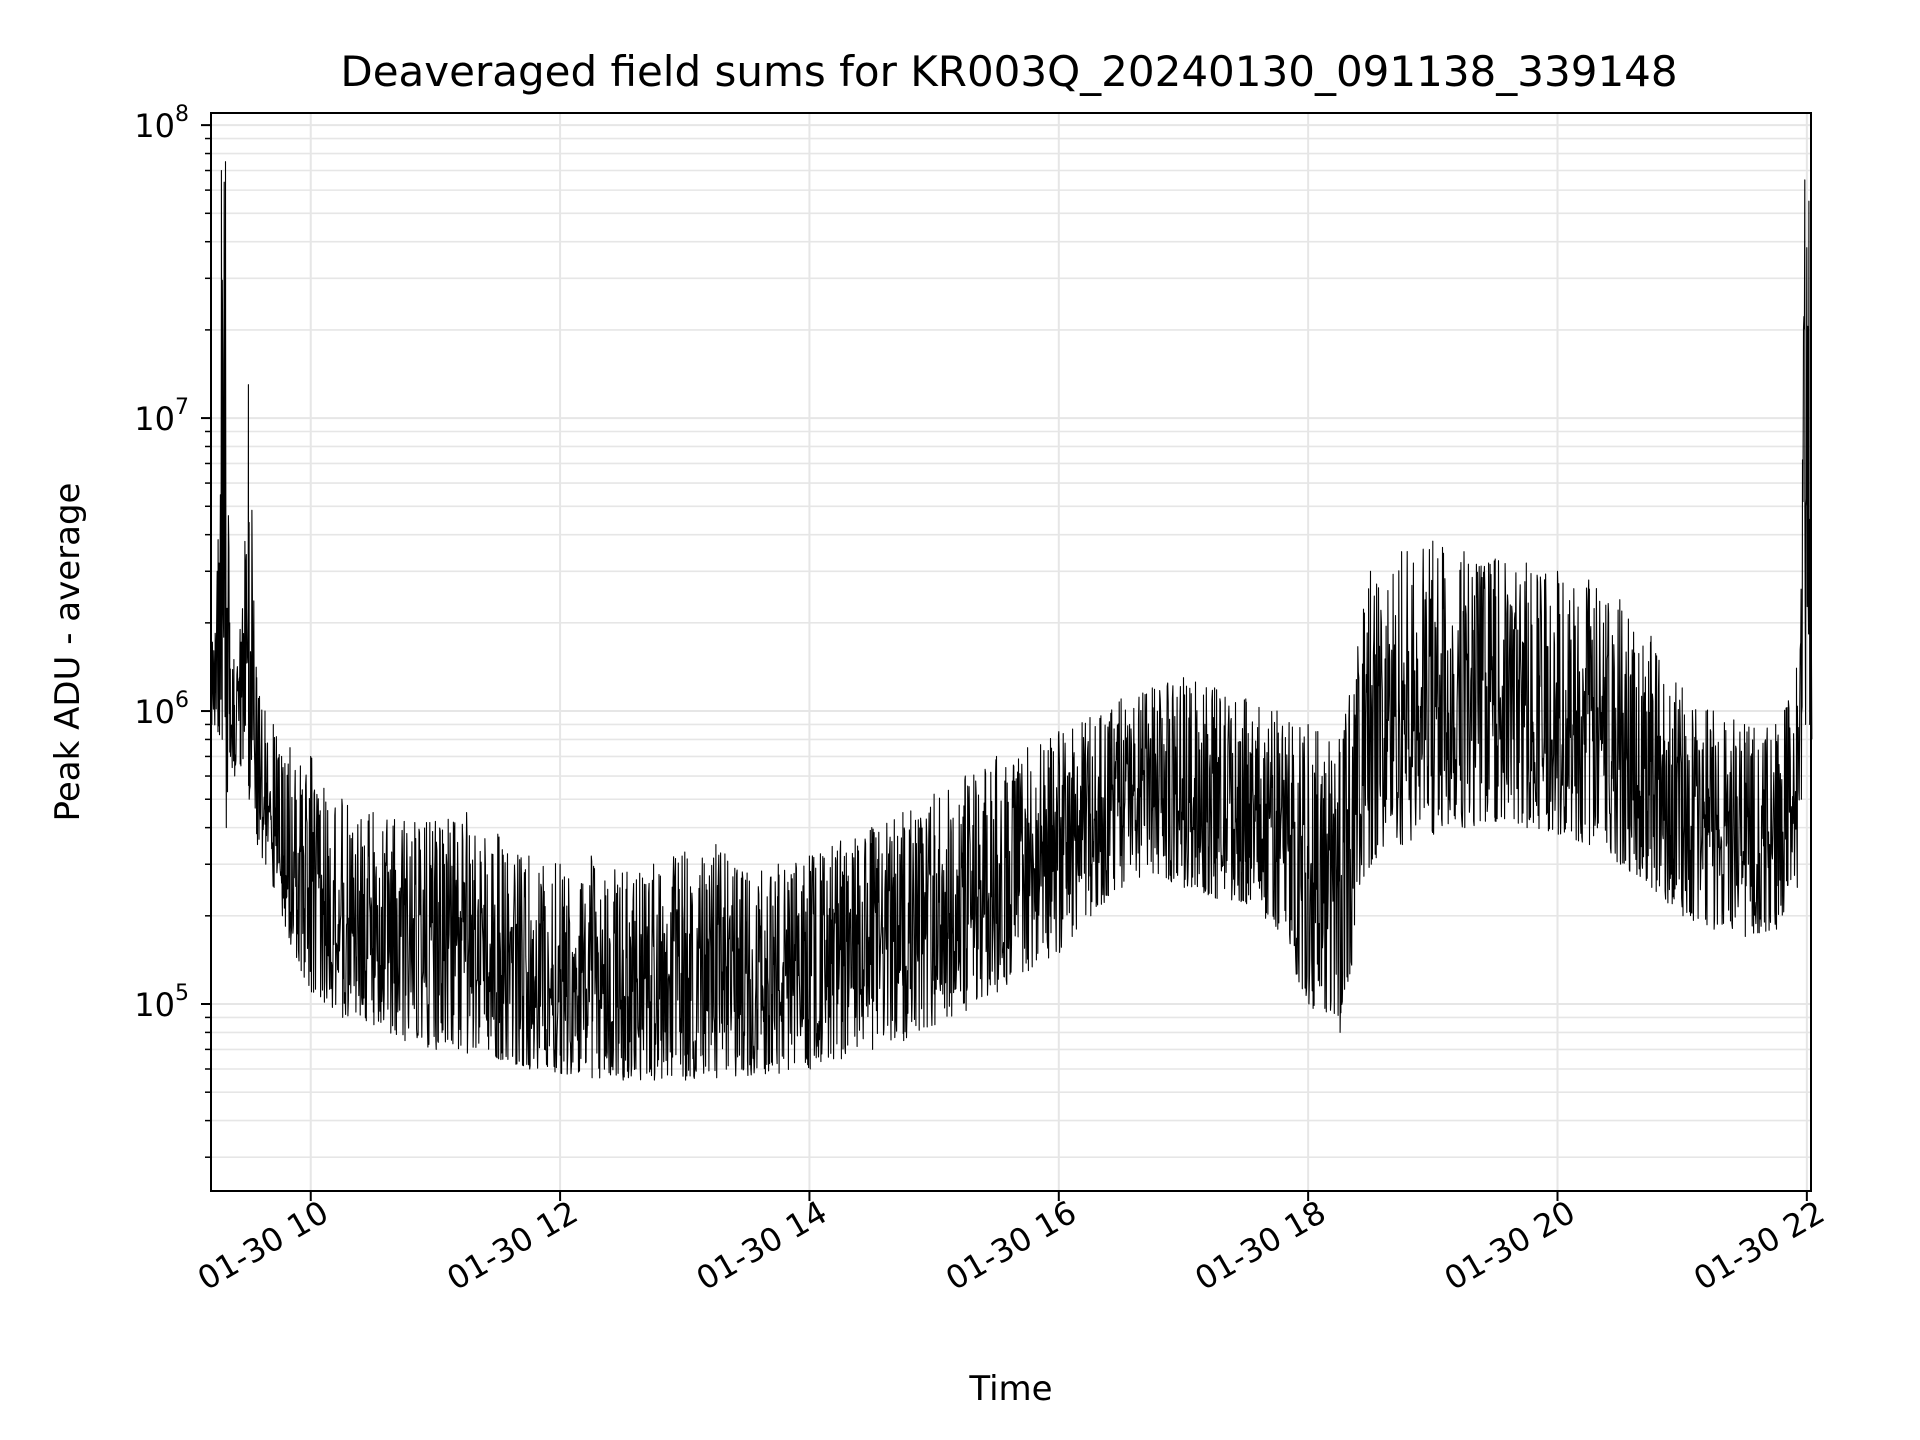 The image size is (1920, 1440). Describe the element at coordinates (182, 407) in the screenshot. I see `y-tick-exponent: 7` at that location.